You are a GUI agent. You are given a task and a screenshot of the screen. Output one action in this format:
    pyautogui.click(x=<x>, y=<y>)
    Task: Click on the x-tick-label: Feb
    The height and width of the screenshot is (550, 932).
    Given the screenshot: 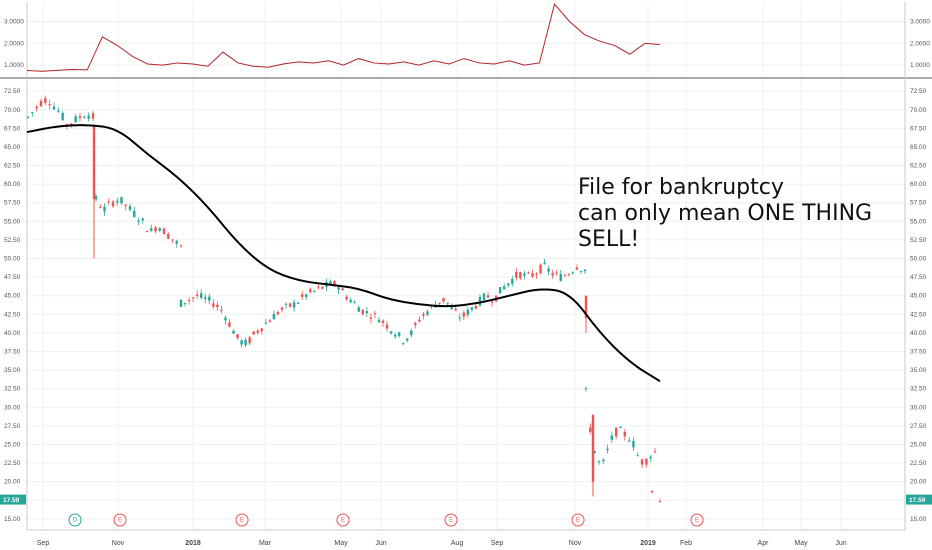 What is the action you would take?
    pyautogui.click(x=686, y=543)
    